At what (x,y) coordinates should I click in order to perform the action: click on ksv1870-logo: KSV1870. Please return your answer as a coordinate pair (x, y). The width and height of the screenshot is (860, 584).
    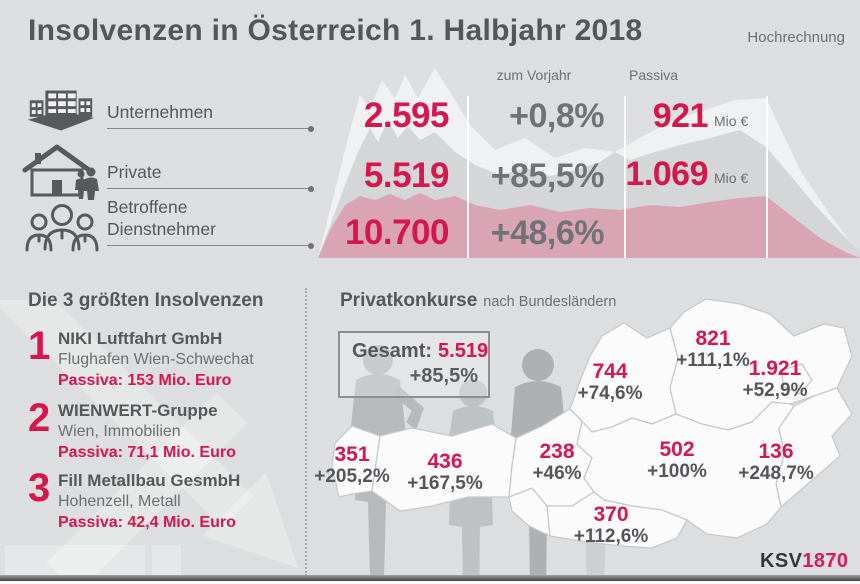
    Looking at the image, I should click on (804, 561).